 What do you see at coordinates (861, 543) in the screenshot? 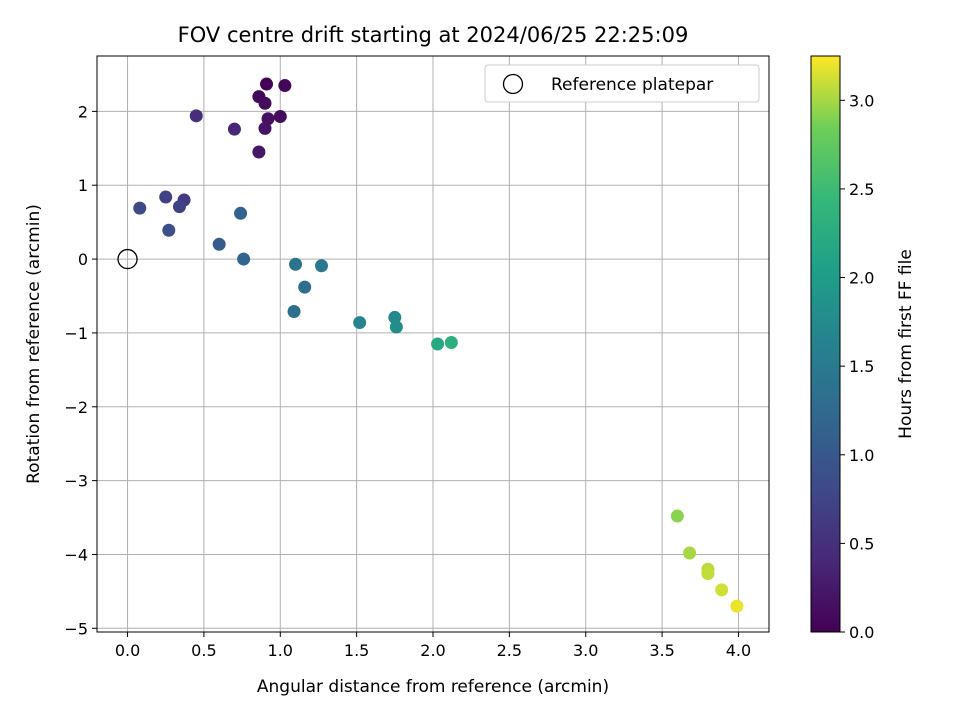
I see `colorbar-tick-label: 0.5` at bounding box center [861, 543].